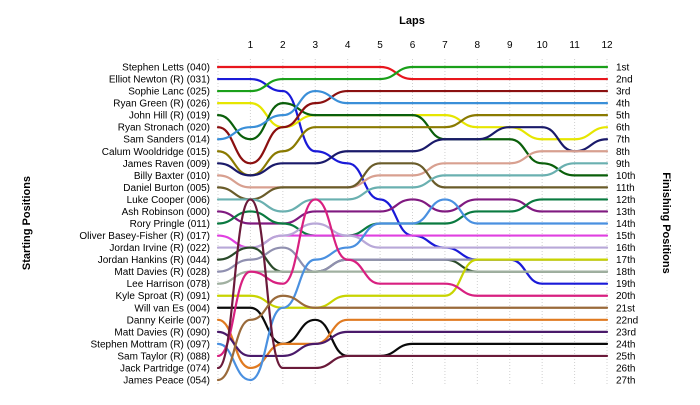 The height and width of the screenshot is (405, 700). Describe the element at coordinates (625, 381) in the screenshot. I see `finishing-position-label: 27th` at that location.